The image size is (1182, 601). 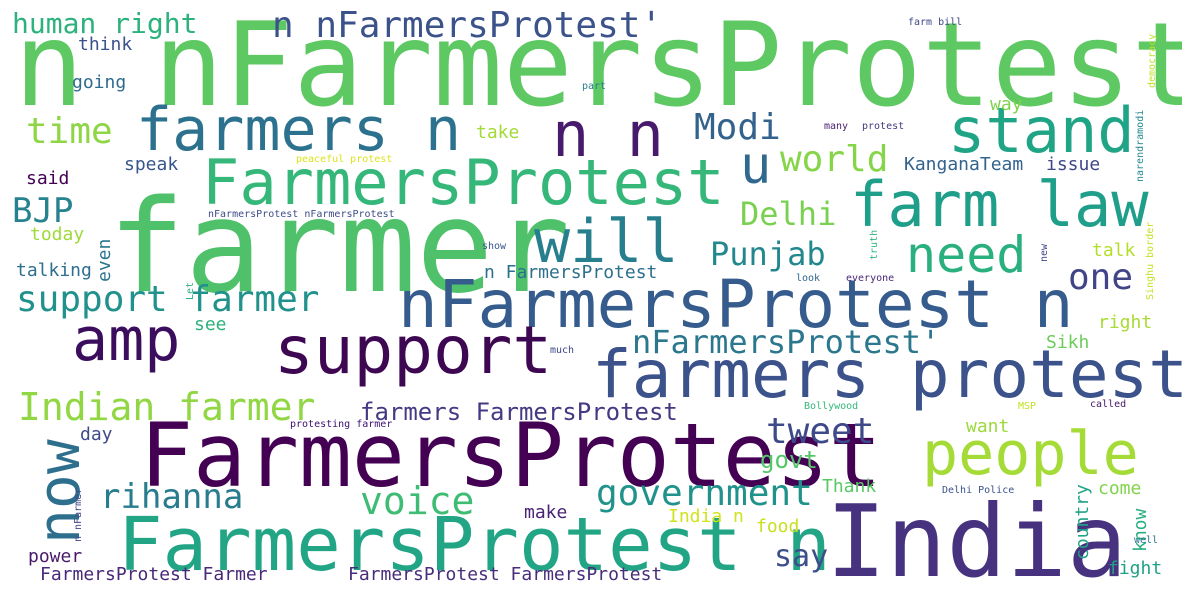 I want to click on word: day, so click(x=96, y=434).